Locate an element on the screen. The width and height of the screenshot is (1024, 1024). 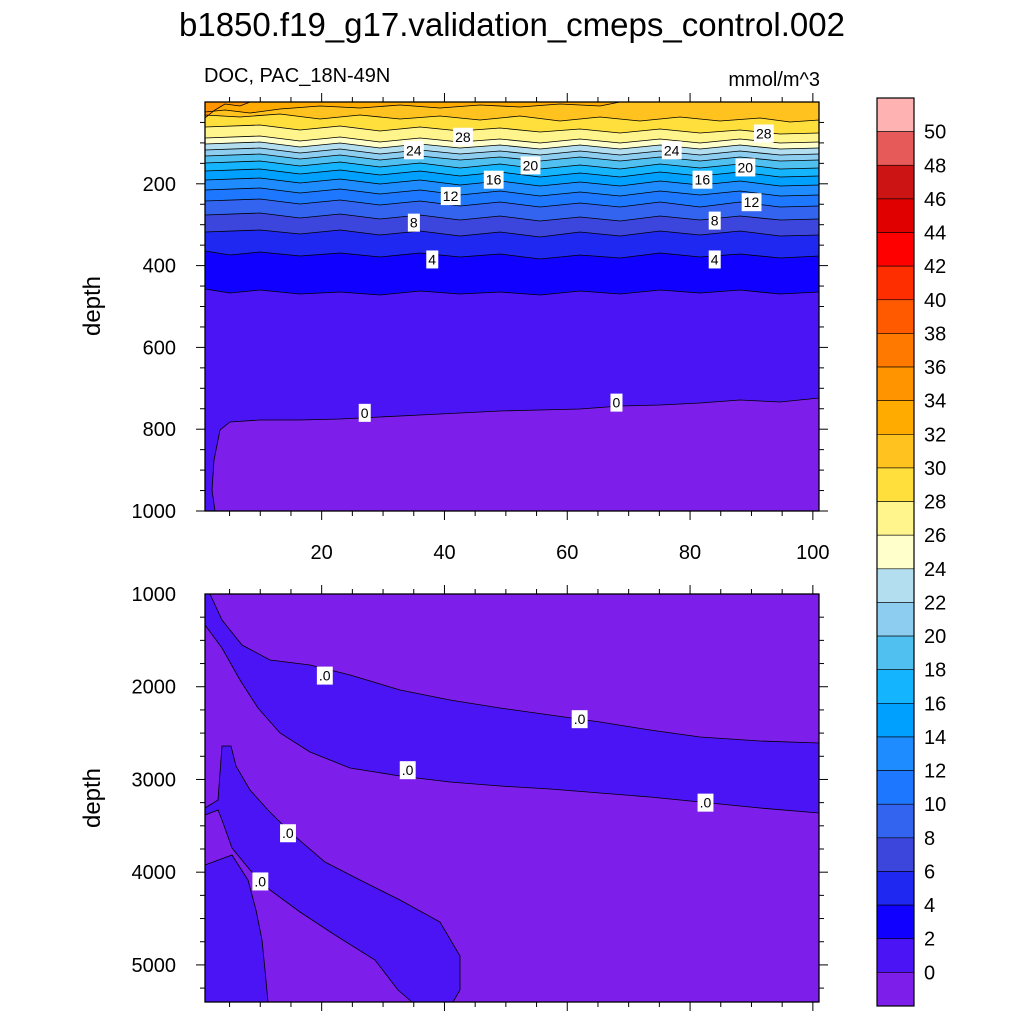
svg-text: 24 is located at coordinates (672, 150).